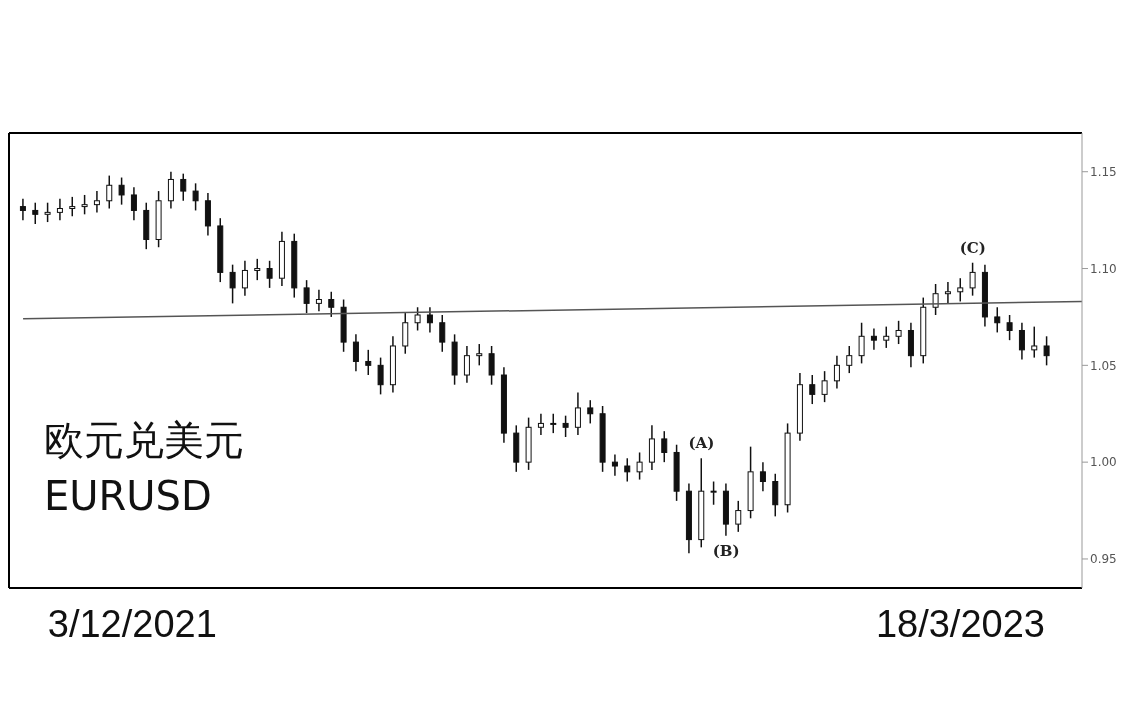  What do you see at coordinates (1103, 559) in the screenshot?
I see `y-tick-label: 0.95` at bounding box center [1103, 559].